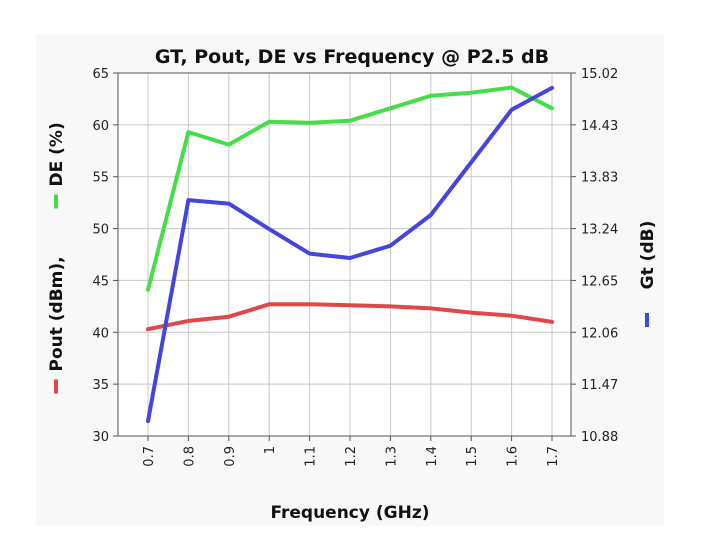  What do you see at coordinates (472, 456) in the screenshot?
I see `x-tick-label: 1.5` at bounding box center [472, 456].